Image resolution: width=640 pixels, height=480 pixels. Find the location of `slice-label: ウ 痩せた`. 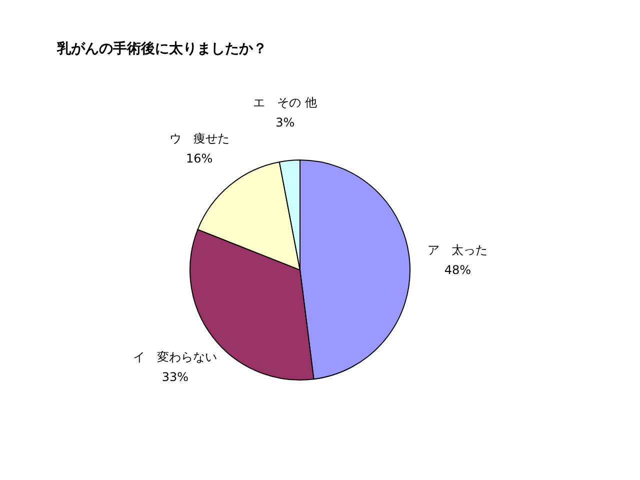

slice-label: ウ 痩せた is located at coordinates (199, 138).